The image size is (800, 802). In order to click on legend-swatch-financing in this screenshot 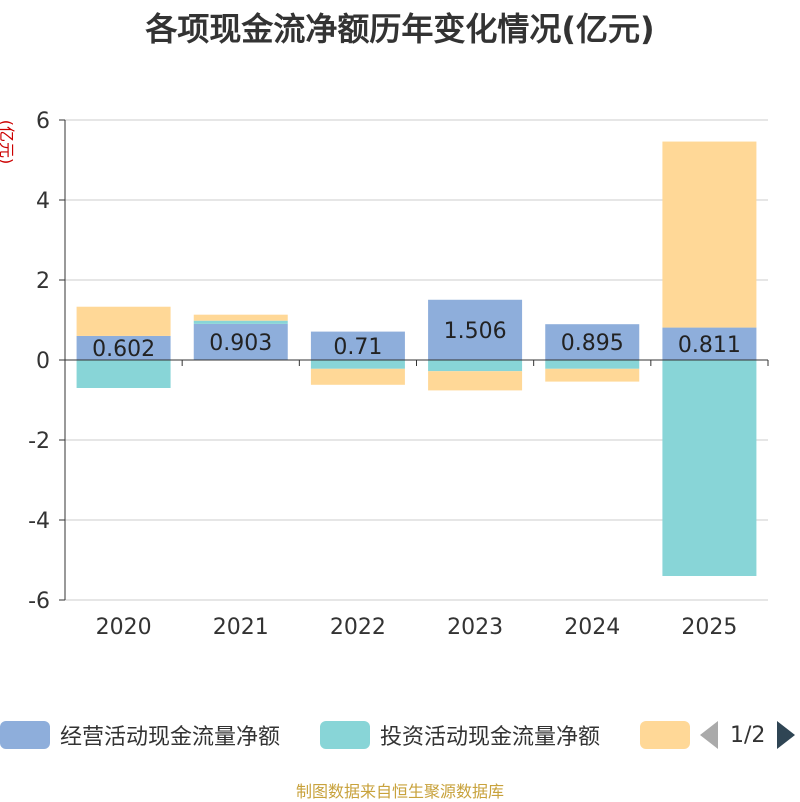, I will do `click(665, 735)`.